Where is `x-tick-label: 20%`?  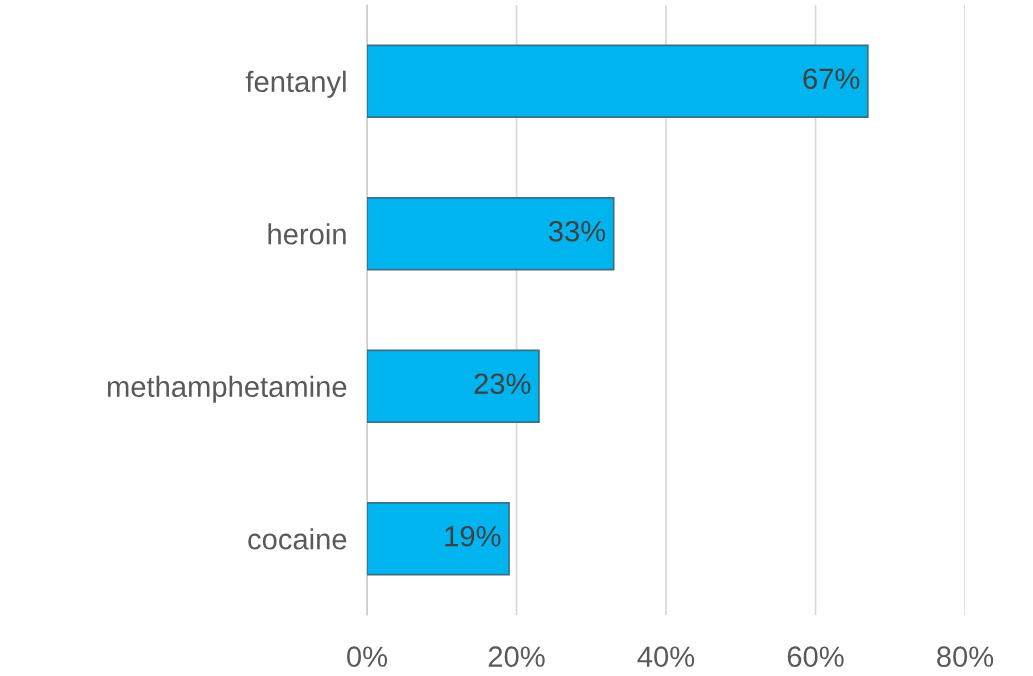
x-tick-label: 20% is located at coordinates (516, 656).